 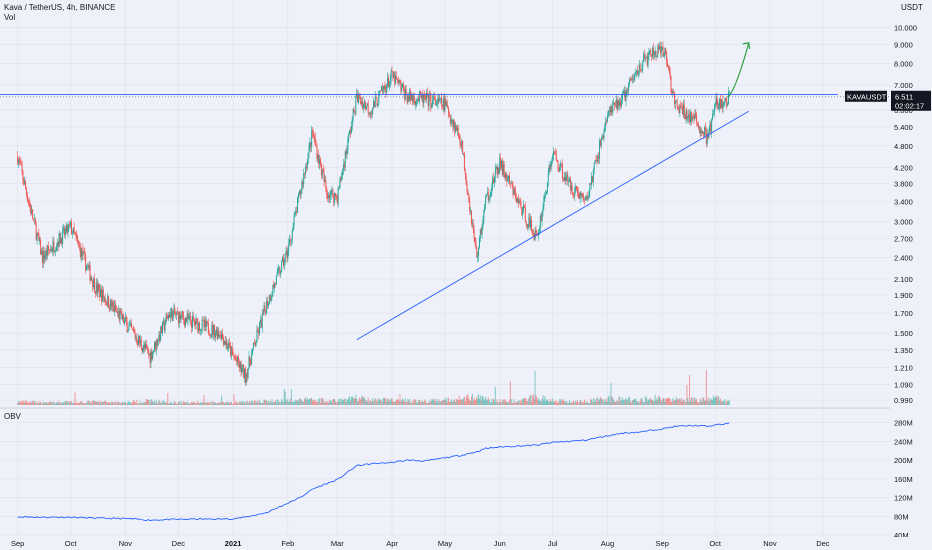 What do you see at coordinates (12, 416) in the screenshot?
I see `obv-label: OBV` at bounding box center [12, 416].